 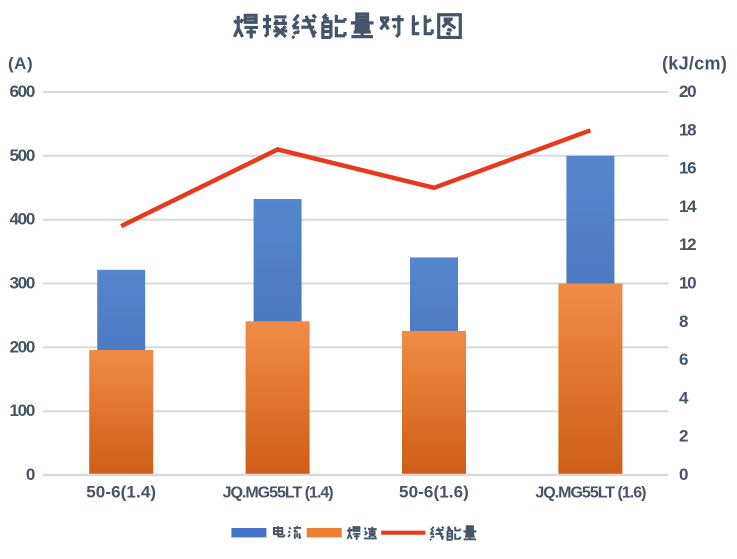 I want to click on svg-text: 50-6(1.4), so click(x=121, y=492).